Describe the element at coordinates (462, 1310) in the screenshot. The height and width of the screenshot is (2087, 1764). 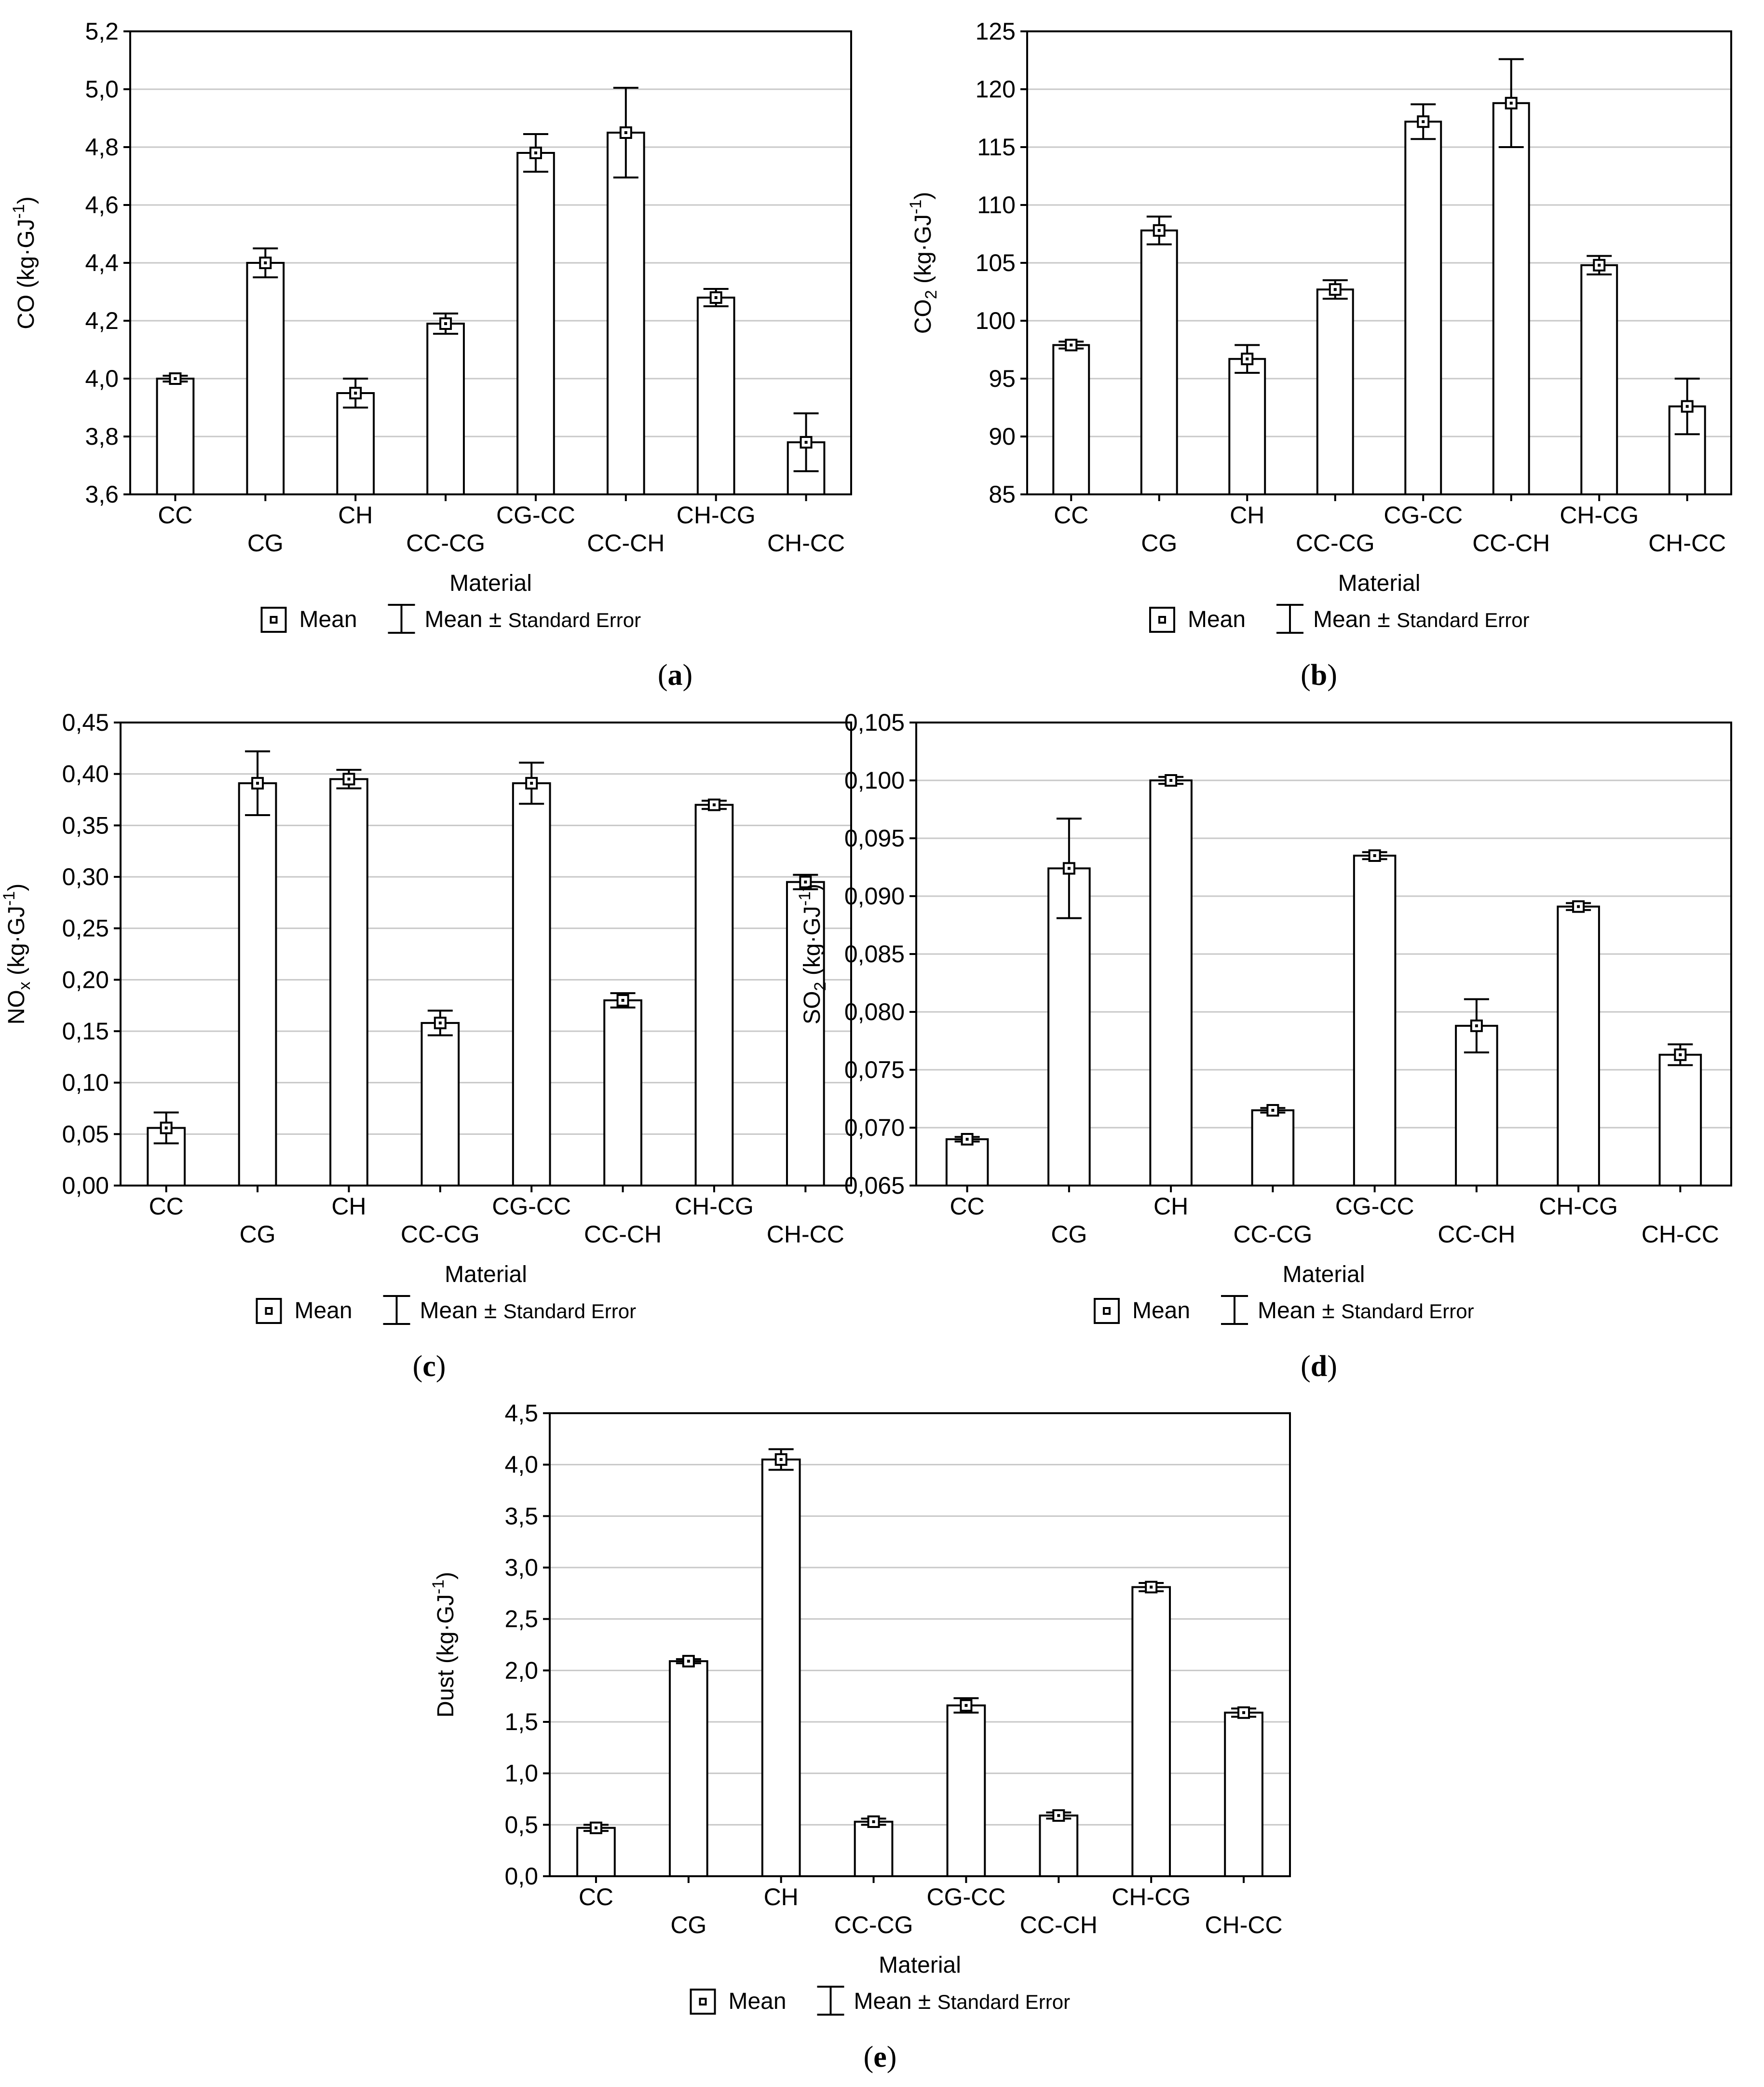
I see `legend-mean-se-prefix: Mean ±` at that location.